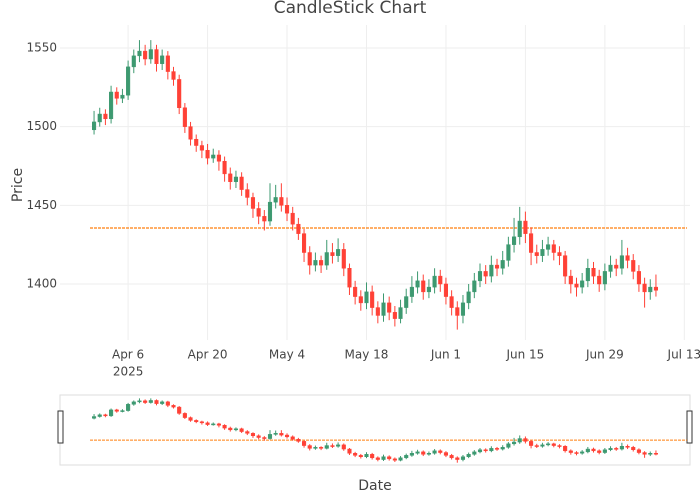 The width and height of the screenshot is (700, 500). Describe the element at coordinates (208, 355) in the screenshot. I see `x-tick-label: Apr 20` at that location.